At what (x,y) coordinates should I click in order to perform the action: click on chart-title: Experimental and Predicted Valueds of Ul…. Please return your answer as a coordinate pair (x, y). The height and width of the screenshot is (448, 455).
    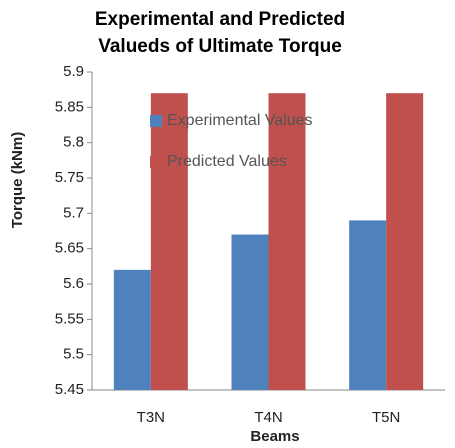
    Looking at the image, I should click on (220, 33).